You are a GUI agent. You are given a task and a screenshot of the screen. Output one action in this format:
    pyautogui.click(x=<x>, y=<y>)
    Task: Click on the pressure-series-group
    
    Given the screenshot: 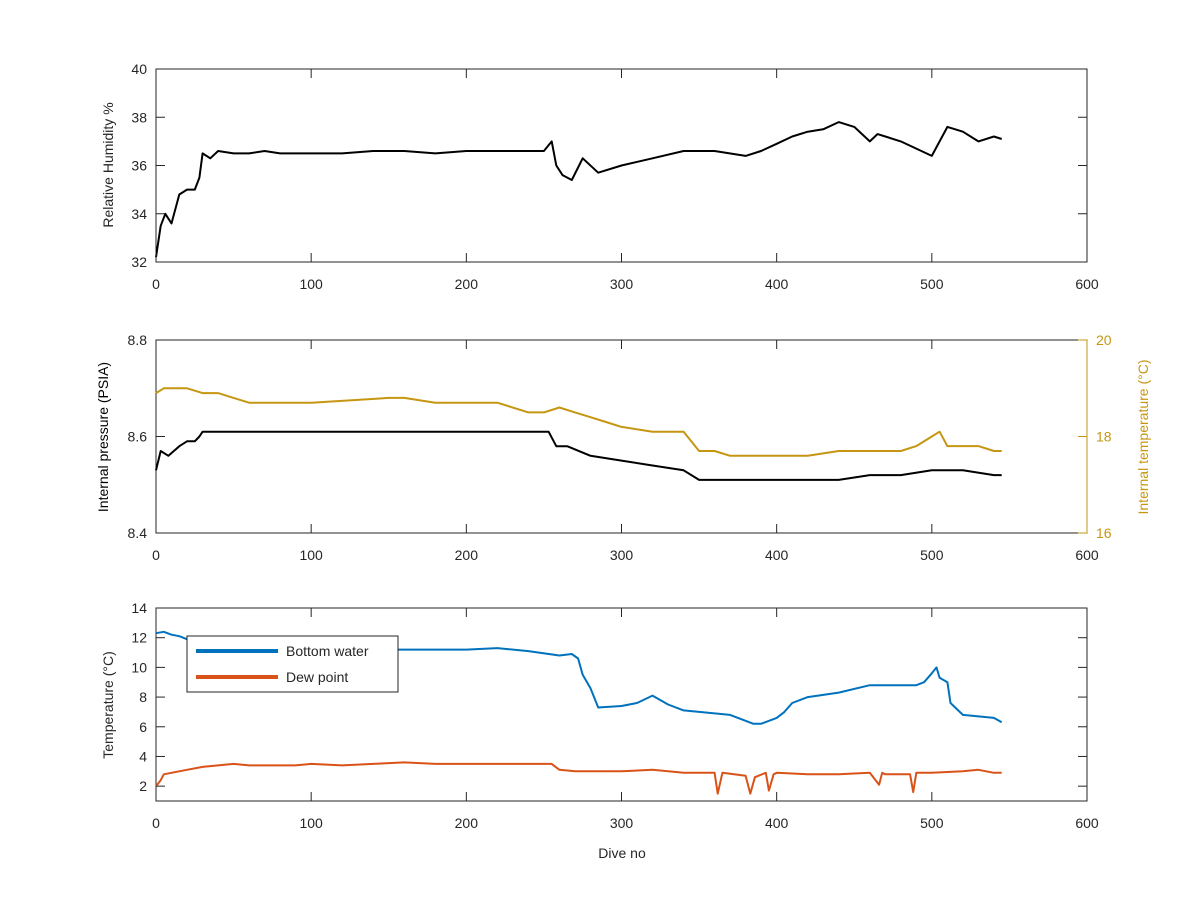 What is the action you would take?
    pyautogui.click(x=578, y=434)
    